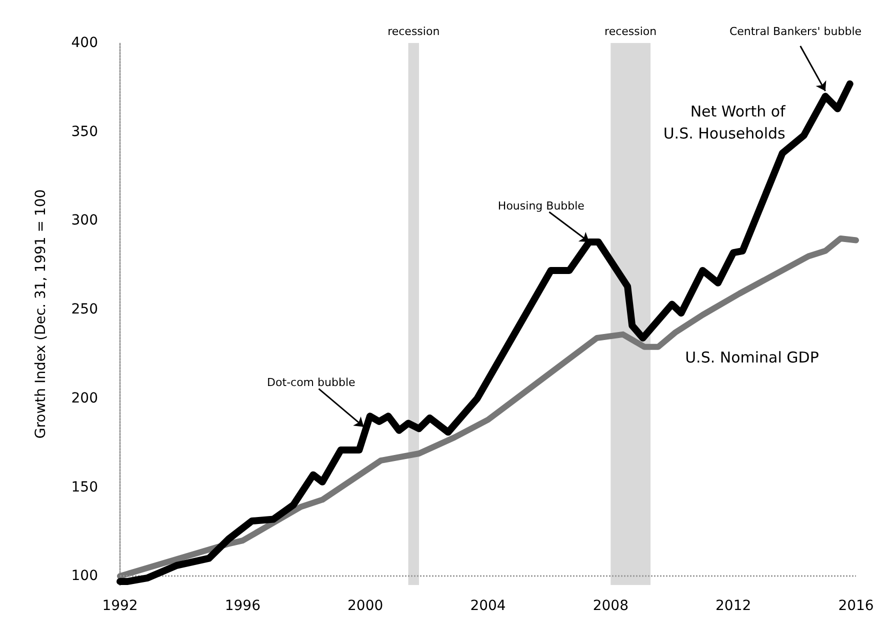 The width and height of the screenshot is (887, 633). Describe the element at coordinates (610, 606) in the screenshot. I see `x-tick-label: 2008` at that location.